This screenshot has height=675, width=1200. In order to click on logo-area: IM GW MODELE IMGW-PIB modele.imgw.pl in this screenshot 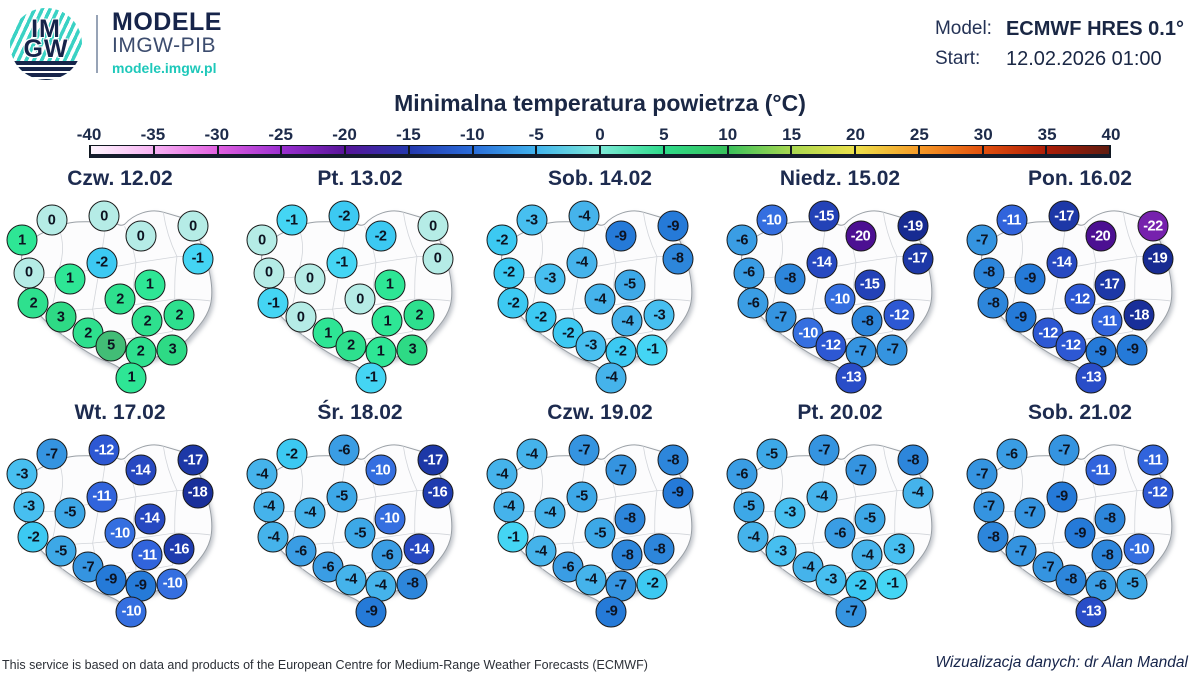, I will do `click(598, 44)`.